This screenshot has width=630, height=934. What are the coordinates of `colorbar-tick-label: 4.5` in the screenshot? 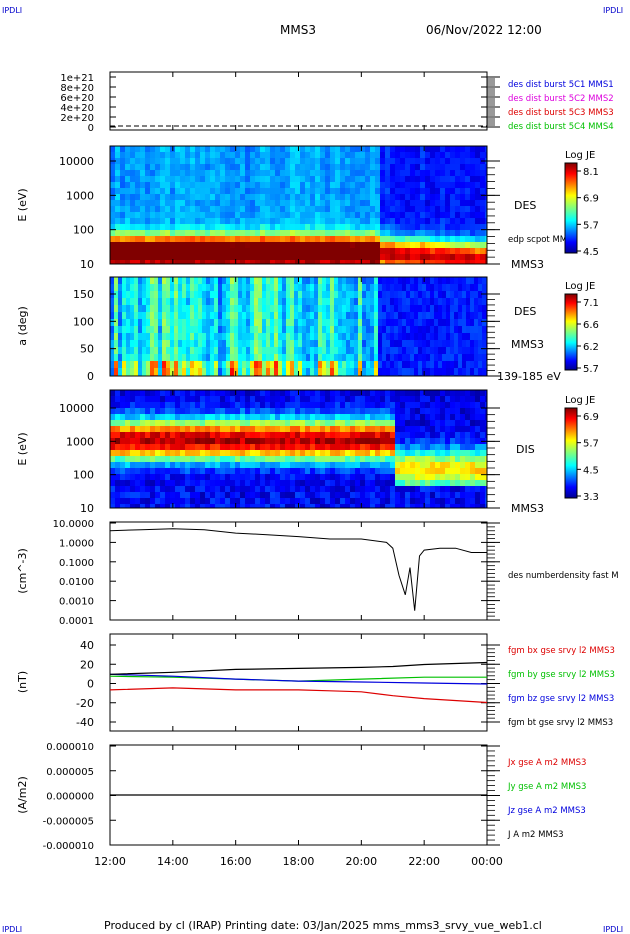 It's located at (591, 252).